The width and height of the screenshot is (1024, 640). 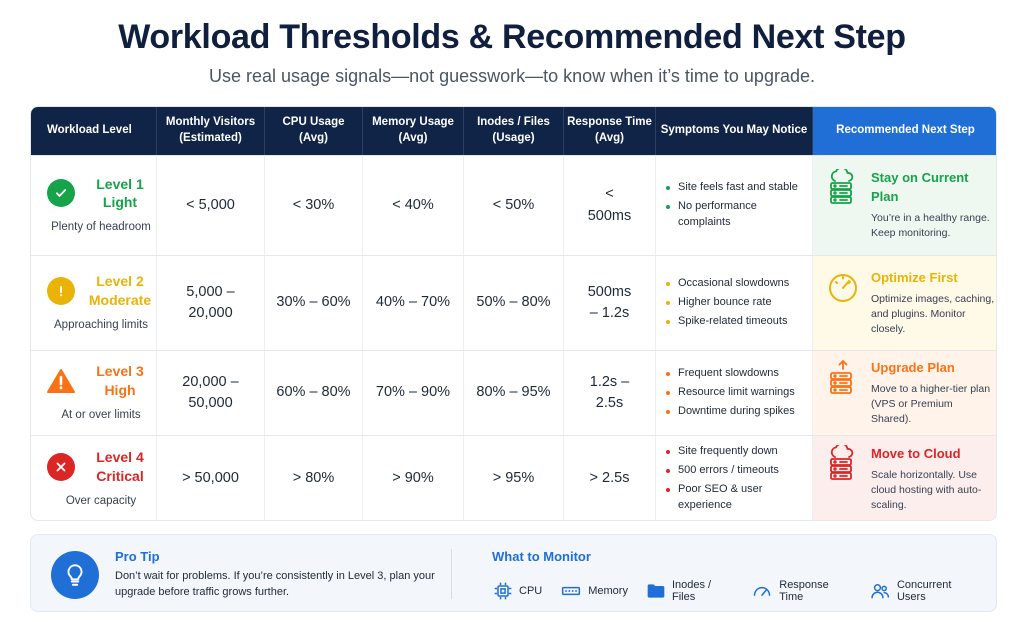 What do you see at coordinates (913, 367) in the screenshot?
I see `recommendation-title: Upgrade Plan` at bounding box center [913, 367].